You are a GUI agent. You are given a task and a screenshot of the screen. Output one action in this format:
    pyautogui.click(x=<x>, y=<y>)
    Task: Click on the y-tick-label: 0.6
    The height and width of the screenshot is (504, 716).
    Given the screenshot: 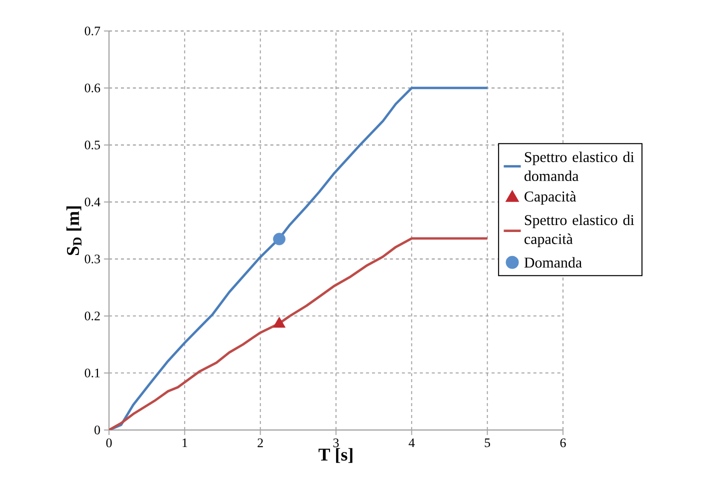 What is the action you would take?
    pyautogui.click(x=92, y=88)
    